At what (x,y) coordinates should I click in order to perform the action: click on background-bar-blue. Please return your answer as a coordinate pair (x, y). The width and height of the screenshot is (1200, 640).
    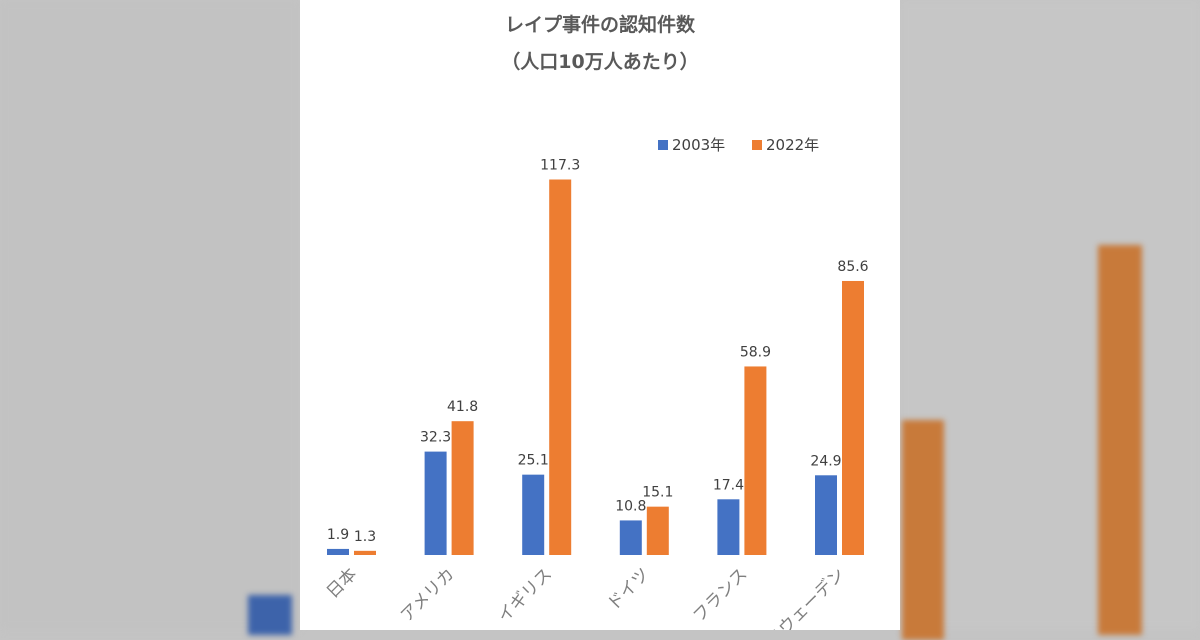
    Looking at the image, I should click on (270, 615).